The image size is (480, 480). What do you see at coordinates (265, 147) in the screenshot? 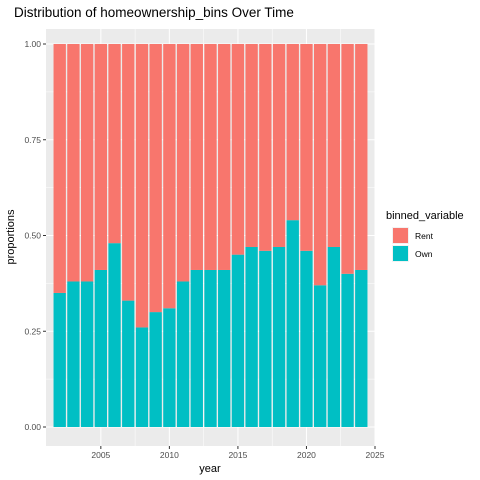
I see `bar-rent-2017` at bounding box center [265, 147].